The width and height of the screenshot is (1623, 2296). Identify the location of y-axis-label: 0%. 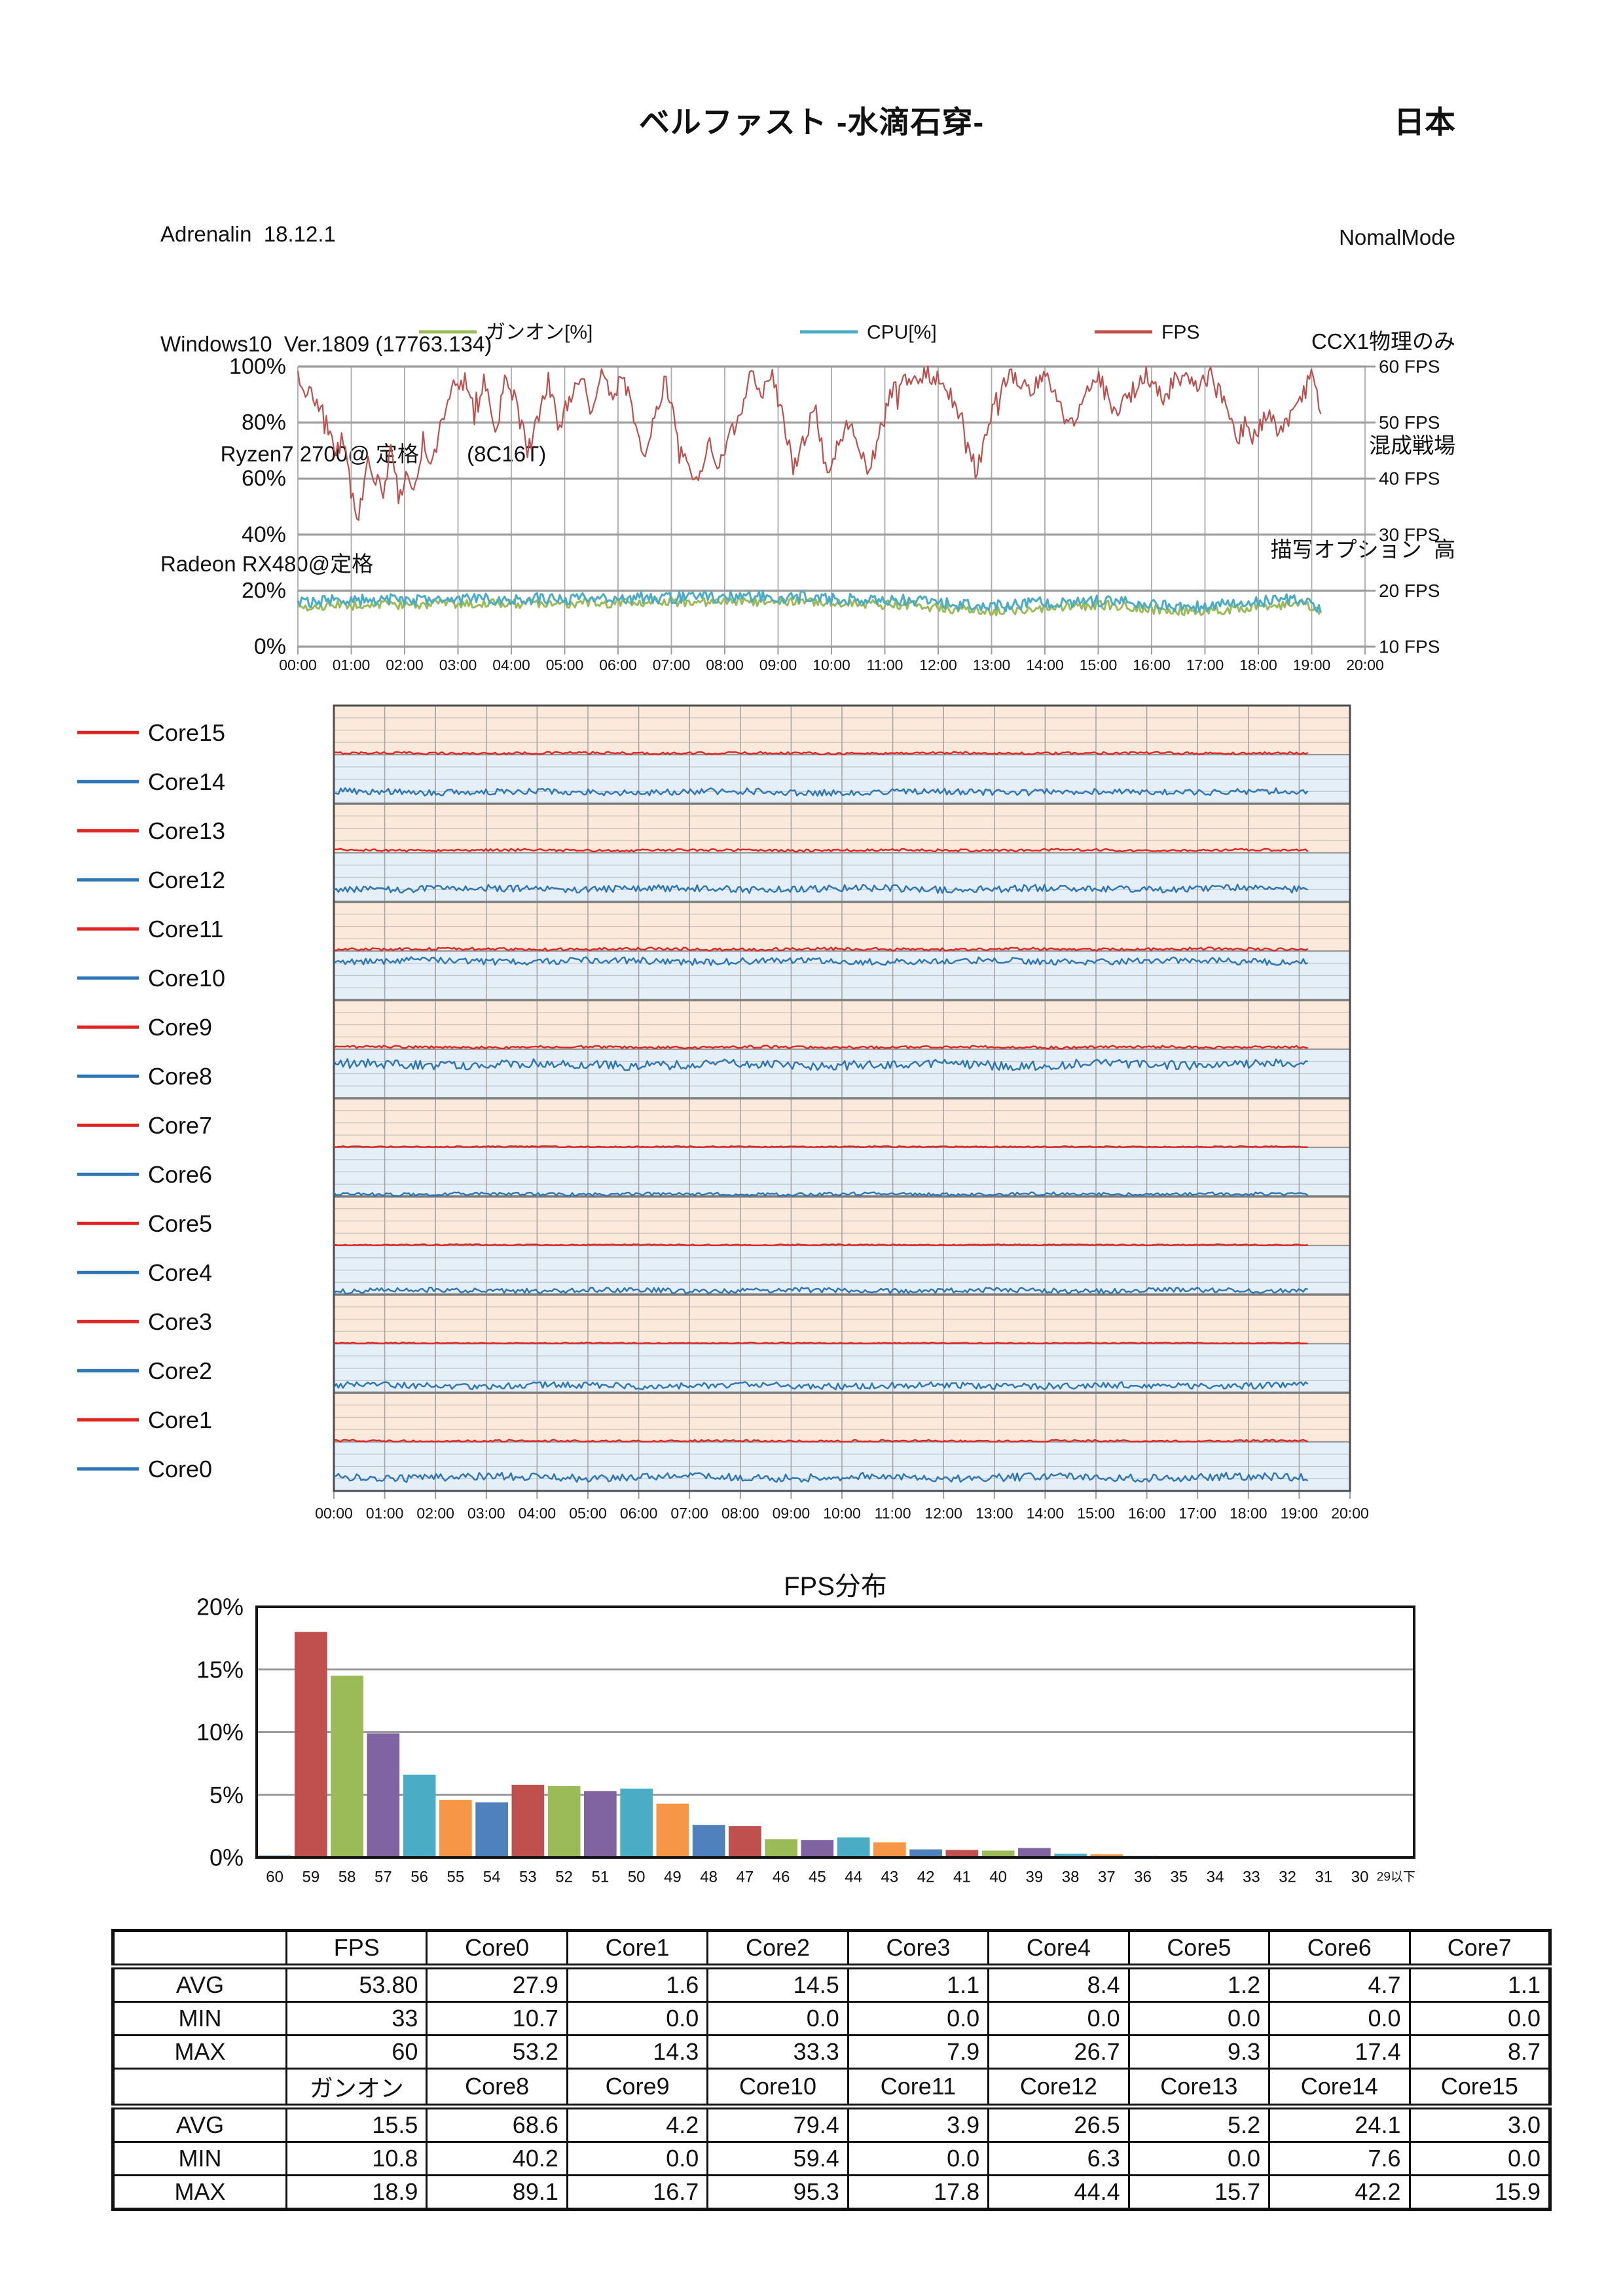
(227, 1857).